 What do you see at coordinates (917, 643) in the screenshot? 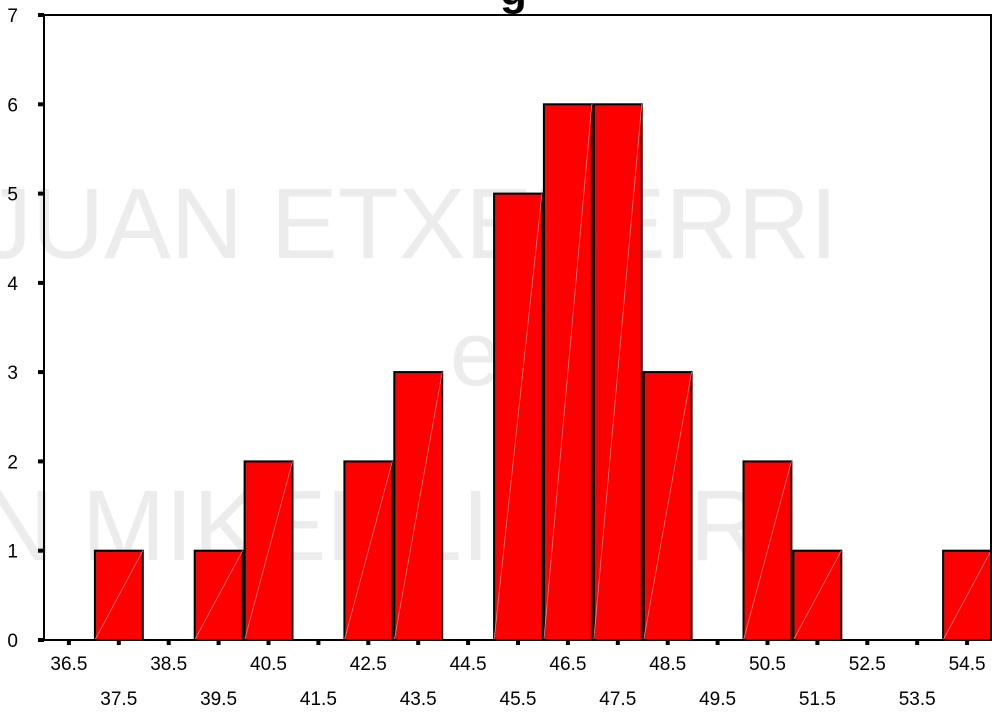
I see `x-tick-mark-53.5` at bounding box center [917, 643].